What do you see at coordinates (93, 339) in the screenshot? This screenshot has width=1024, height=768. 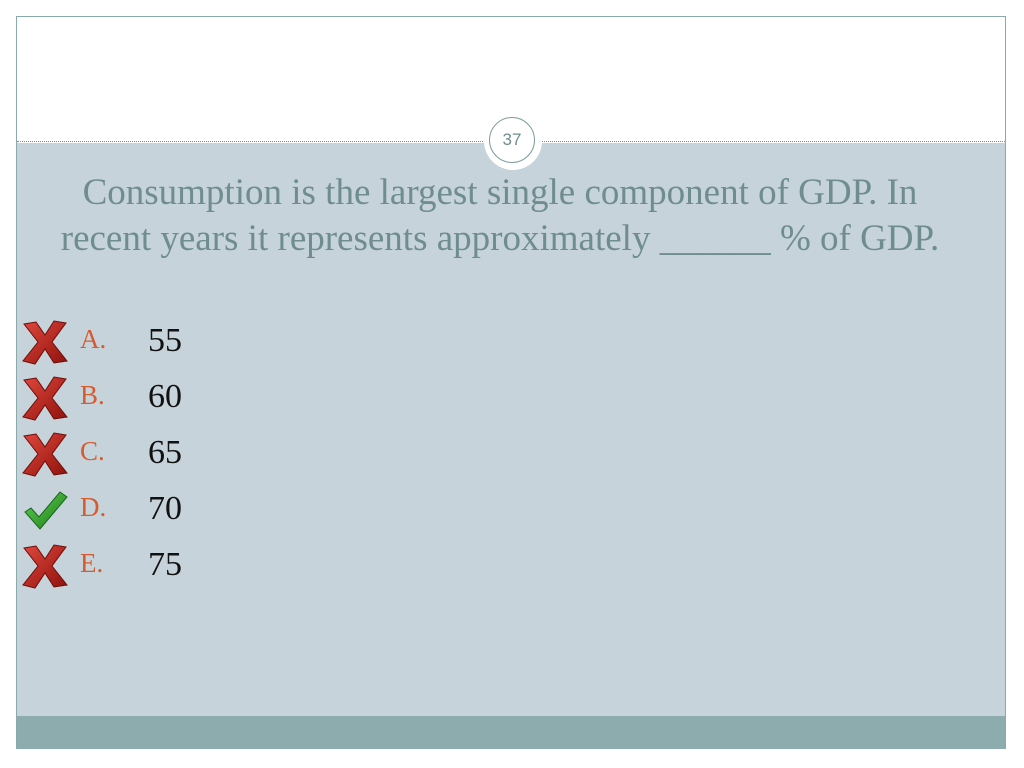 I see `option-letter: A.` at bounding box center [93, 339].